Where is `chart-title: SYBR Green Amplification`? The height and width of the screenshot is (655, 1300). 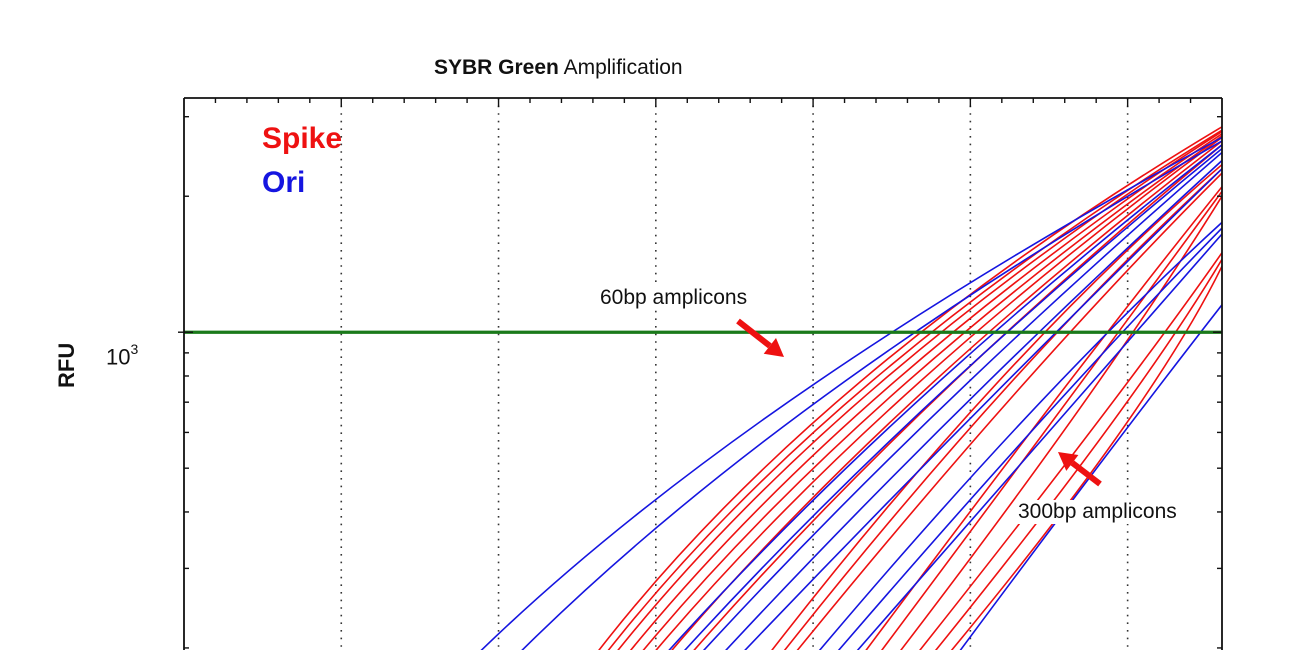 chart-title: SYBR Green Amplification is located at coordinates (558, 68).